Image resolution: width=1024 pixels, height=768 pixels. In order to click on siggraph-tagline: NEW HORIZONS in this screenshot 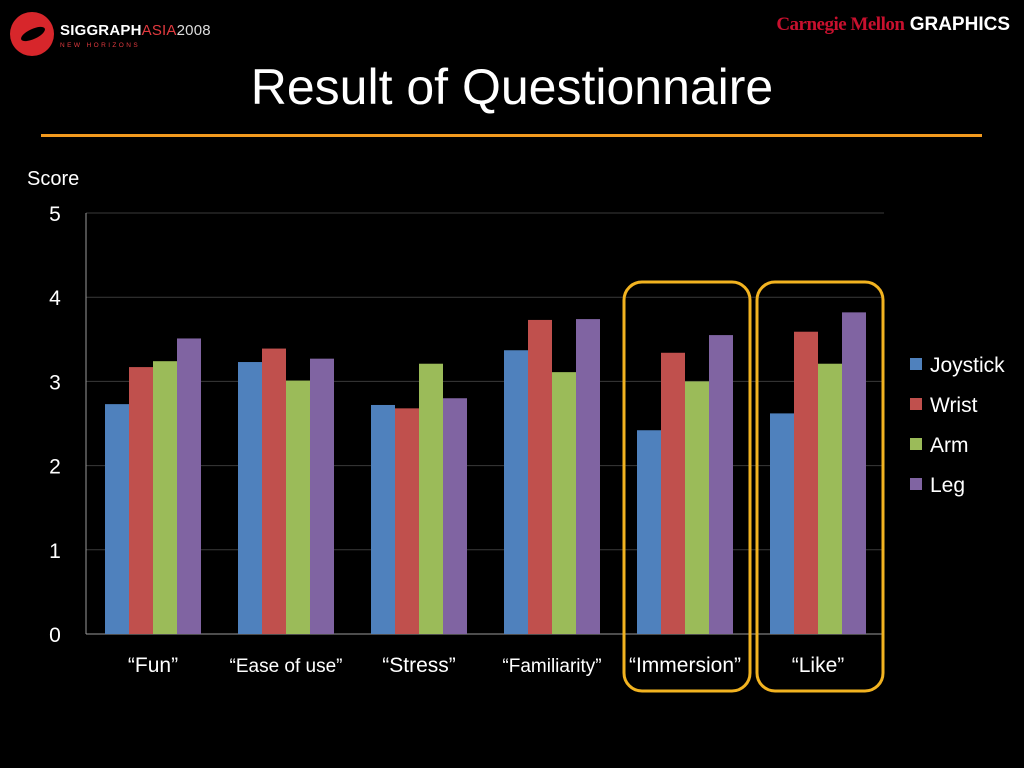, I will do `click(100, 45)`.